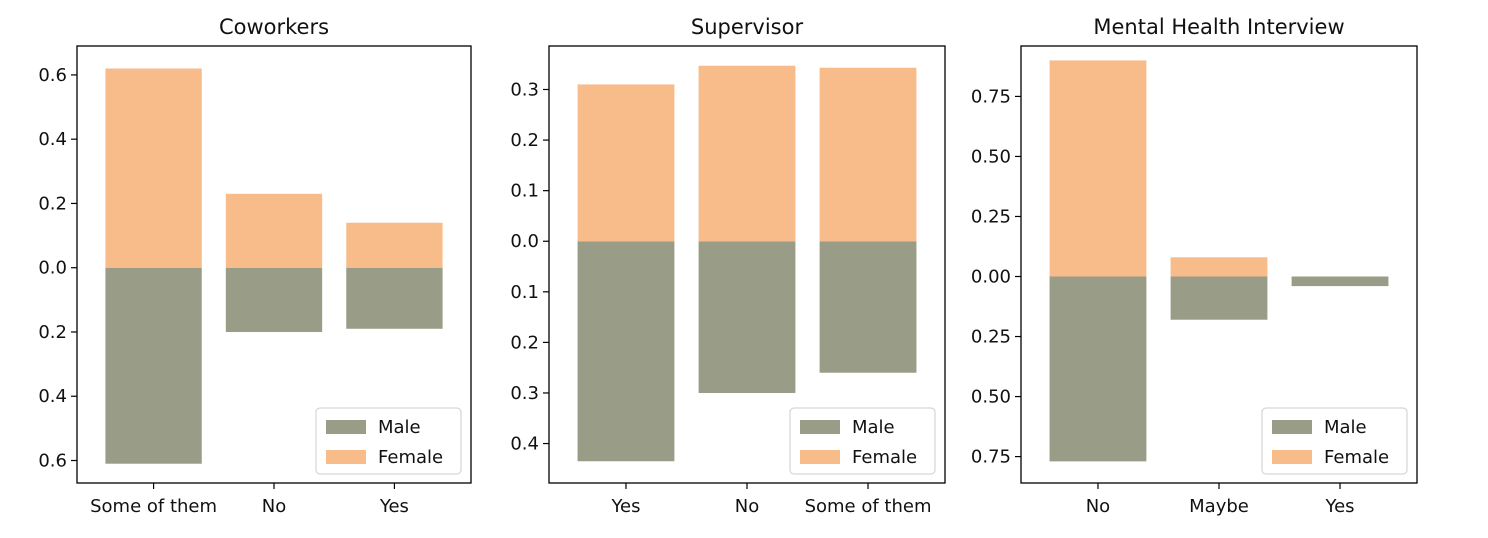  Describe the element at coordinates (274, 27) in the screenshot. I see `chart-title: Coworkers` at that location.